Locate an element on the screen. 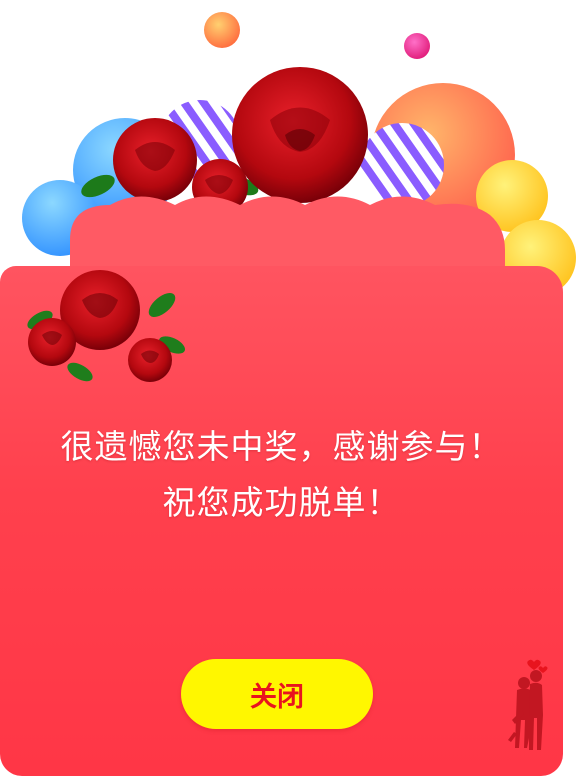 The width and height of the screenshot is (580, 776). rose-bouquet-icon is located at coordinates (224, 141).